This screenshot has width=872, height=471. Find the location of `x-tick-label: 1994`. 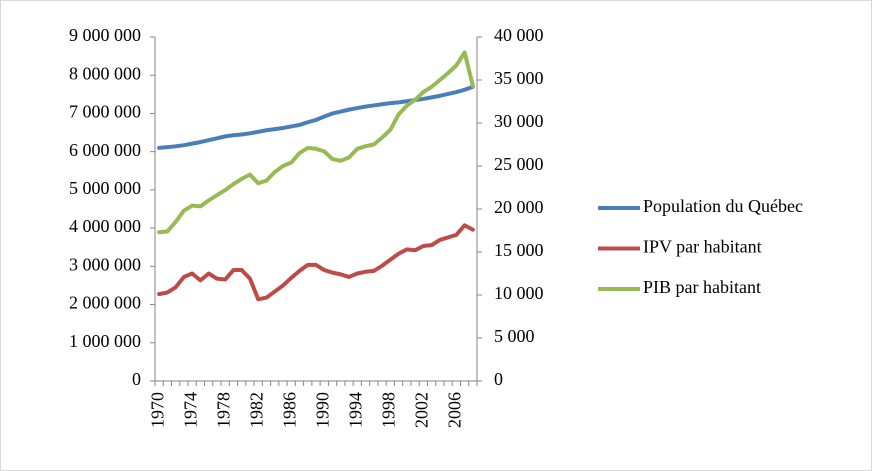

x-tick-label: 1994 is located at coordinates (355, 410).